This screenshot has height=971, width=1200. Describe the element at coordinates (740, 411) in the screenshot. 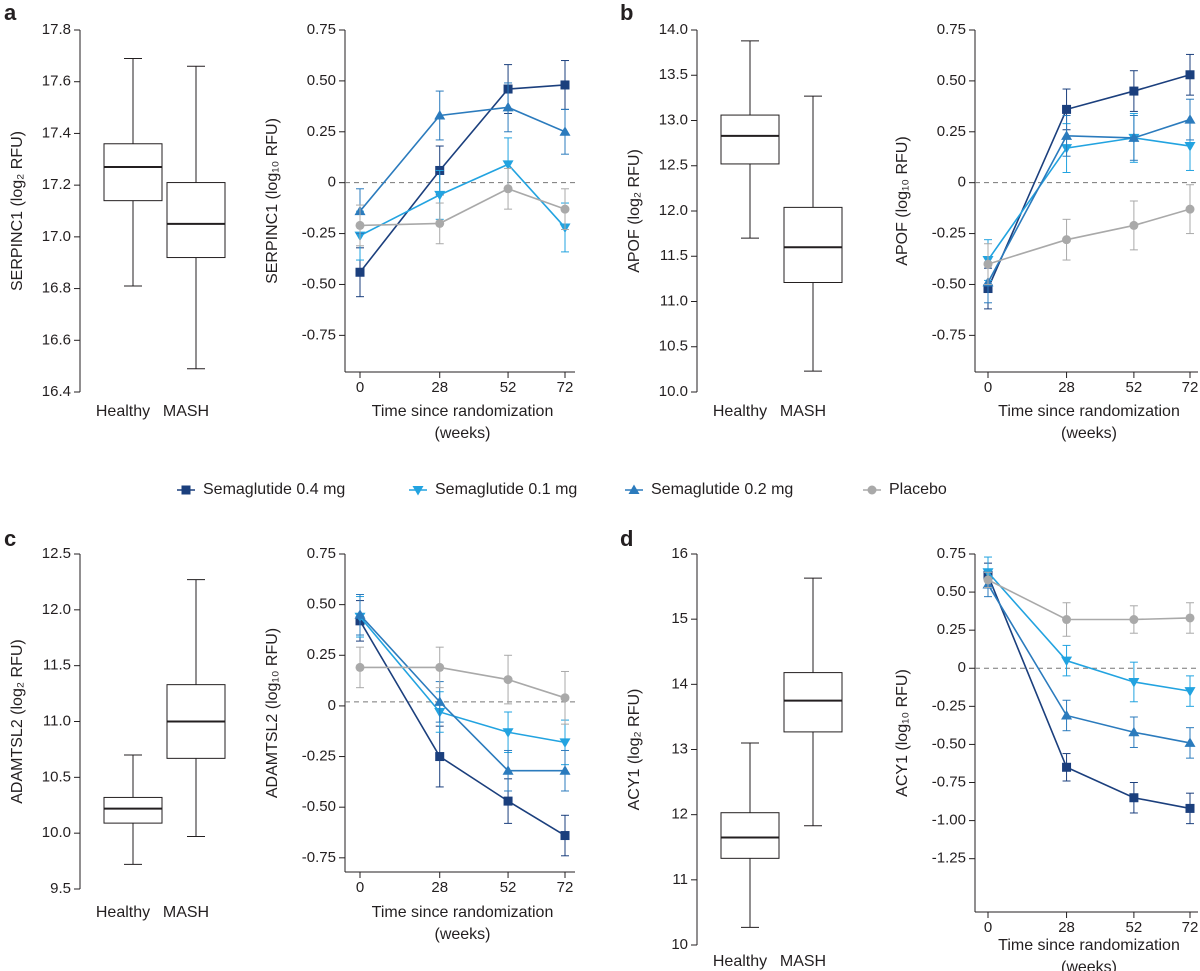

I see `x-tick-label: Healthy` at that location.